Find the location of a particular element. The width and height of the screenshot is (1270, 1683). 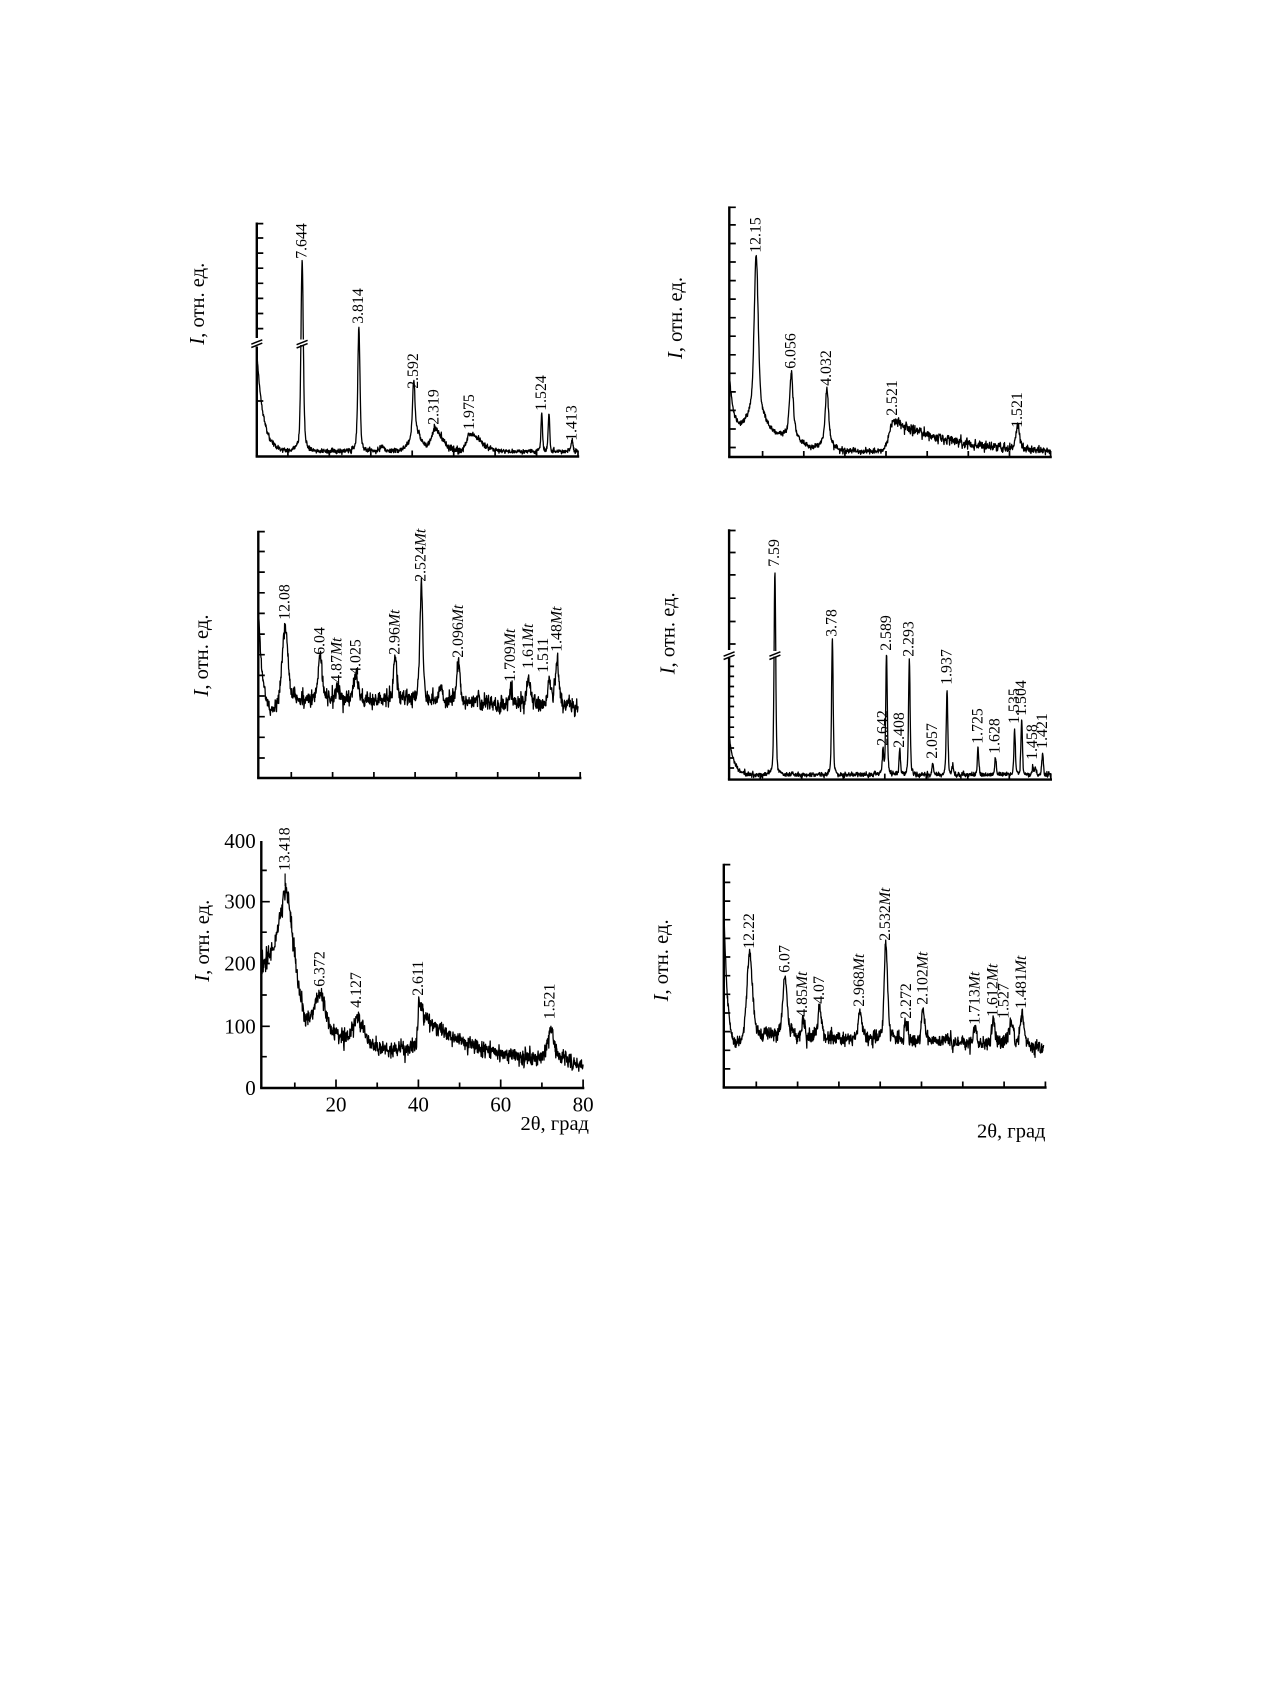

svg-text: 2.408 is located at coordinates (899, 730).